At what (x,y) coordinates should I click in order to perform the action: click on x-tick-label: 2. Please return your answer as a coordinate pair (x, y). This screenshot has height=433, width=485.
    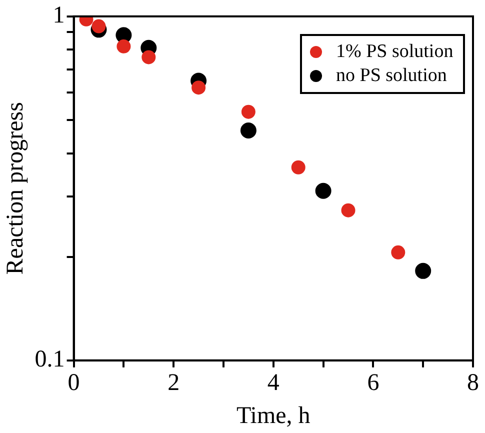
    Looking at the image, I should click on (174, 383).